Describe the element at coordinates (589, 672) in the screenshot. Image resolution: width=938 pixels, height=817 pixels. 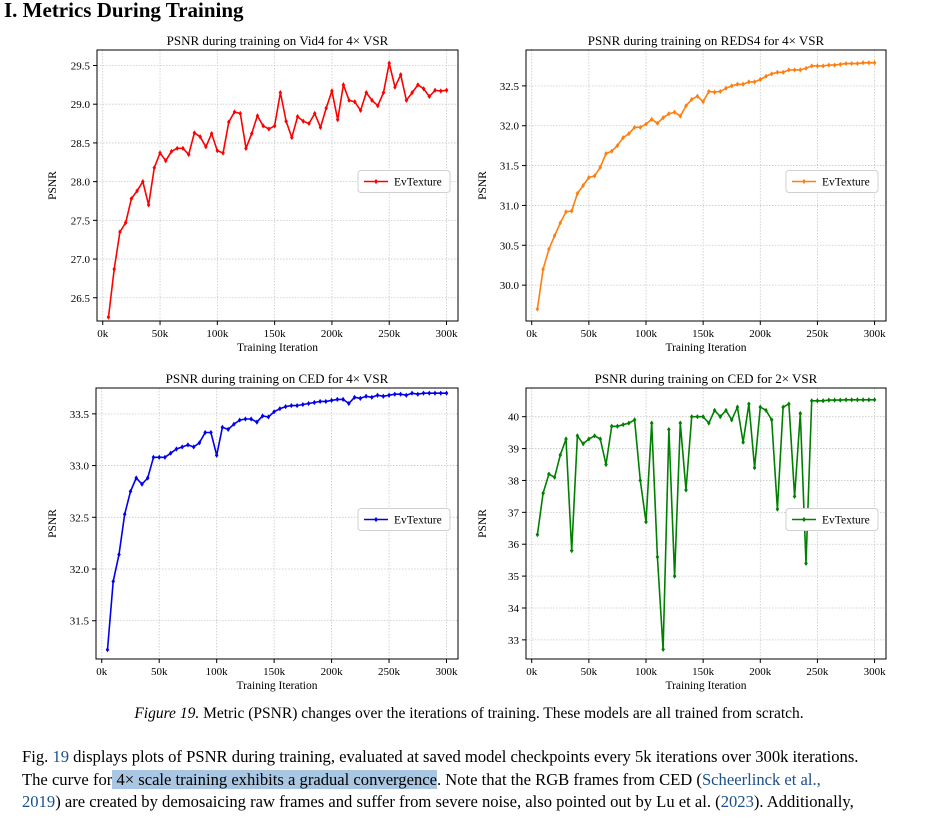
I see `x-tick-label: 50k` at that location.